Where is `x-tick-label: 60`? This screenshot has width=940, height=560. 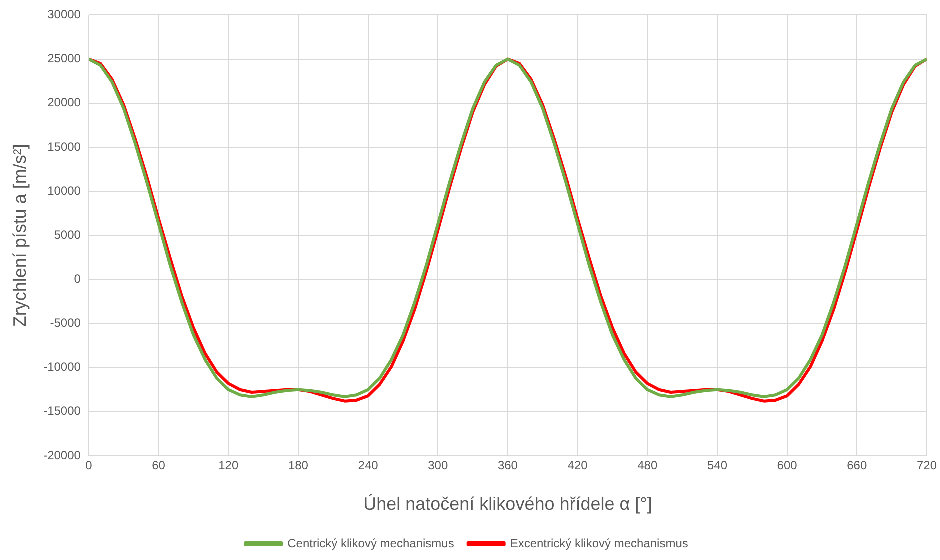 x-tick-label: 60 is located at coordinates (159, 465).